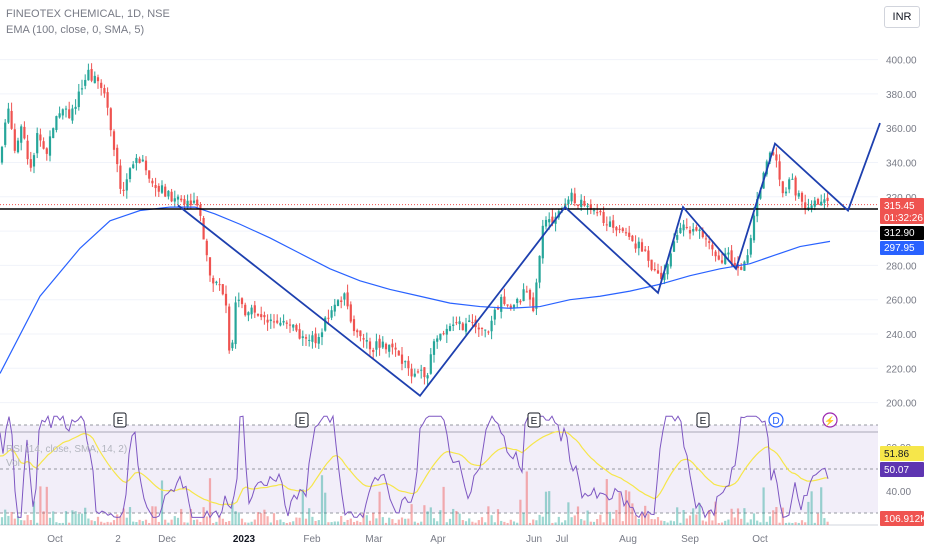 Image resolution: width=932 pixels, height=550 pixels. What do you see at coordinates (475, 420) in the screenshot?
I see `event-markers: E E E E D ⚡` at bounding box center [475, 420].